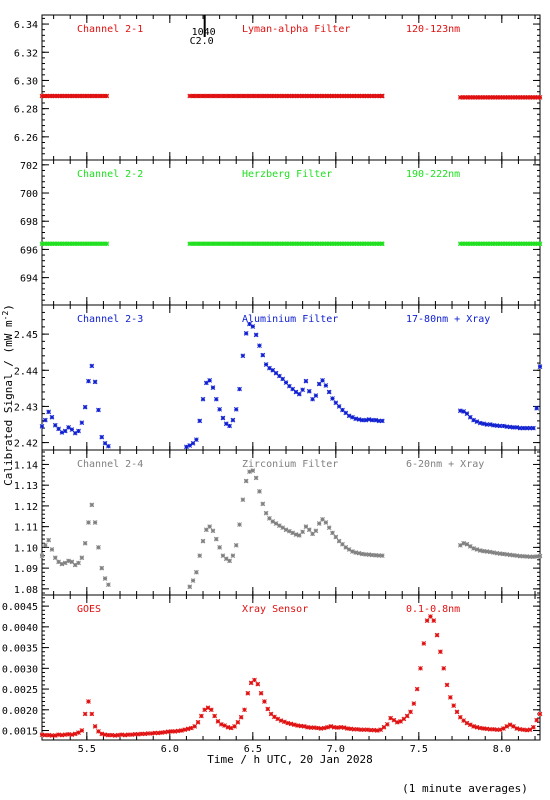 This screenshot has height=800, width=550. I want to click on panel-filter-label: Herzberg Filter, so click(287, 174).